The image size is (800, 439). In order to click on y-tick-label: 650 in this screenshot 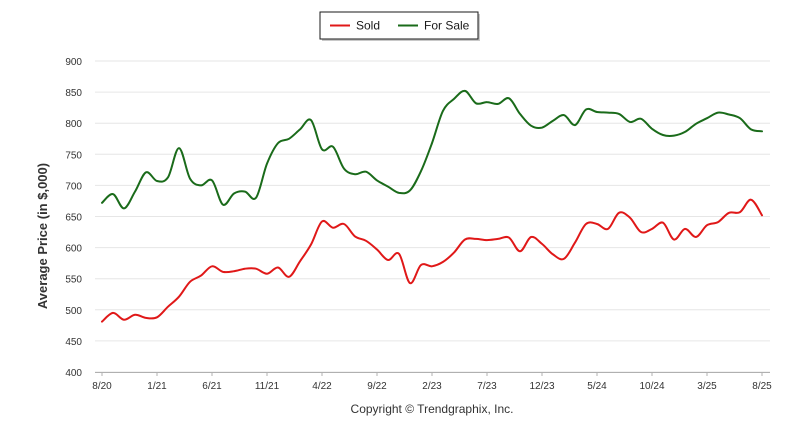, I will do `click(73, 218)`.